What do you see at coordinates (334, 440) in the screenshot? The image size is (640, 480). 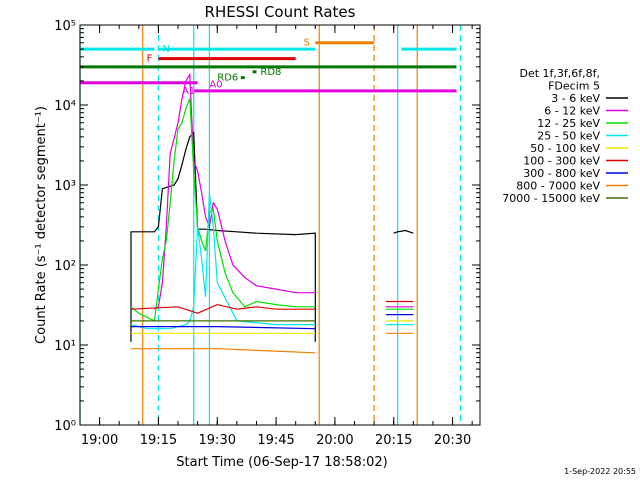 I see `x-tick-label: 20:00` at bounding box center [334, 440].